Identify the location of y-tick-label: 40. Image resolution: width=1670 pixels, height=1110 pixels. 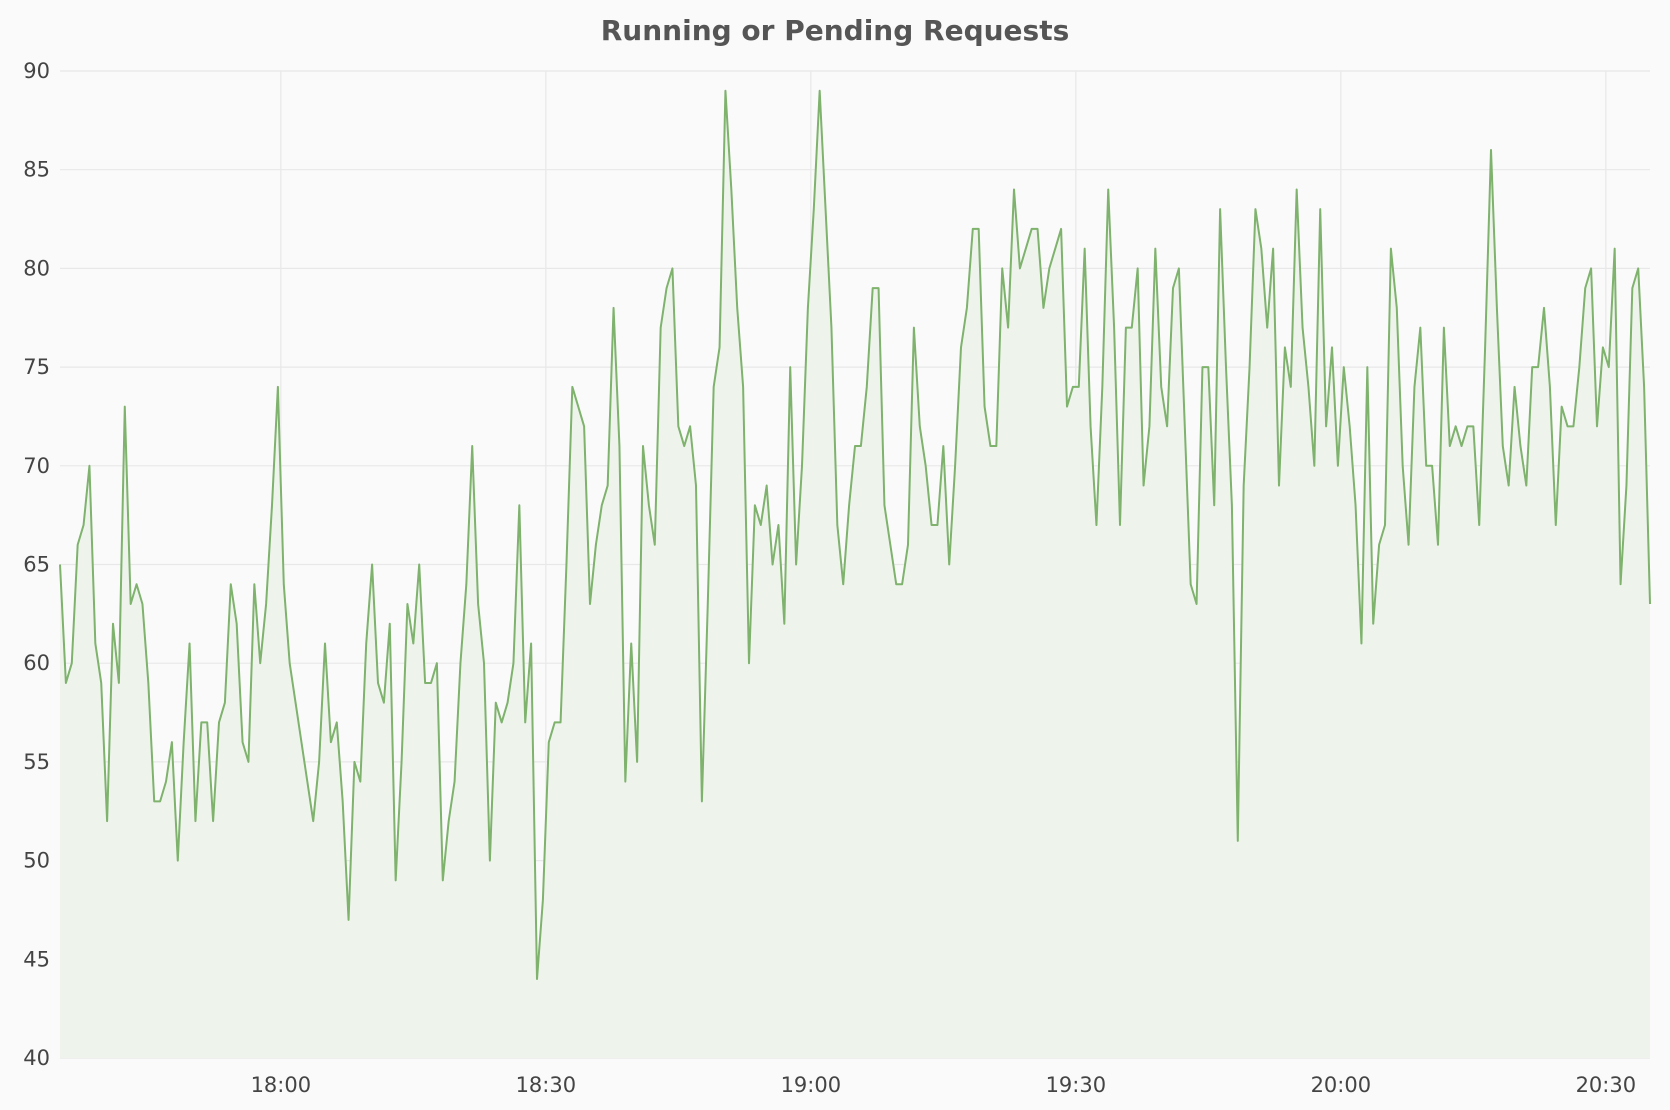
(36, 1058).